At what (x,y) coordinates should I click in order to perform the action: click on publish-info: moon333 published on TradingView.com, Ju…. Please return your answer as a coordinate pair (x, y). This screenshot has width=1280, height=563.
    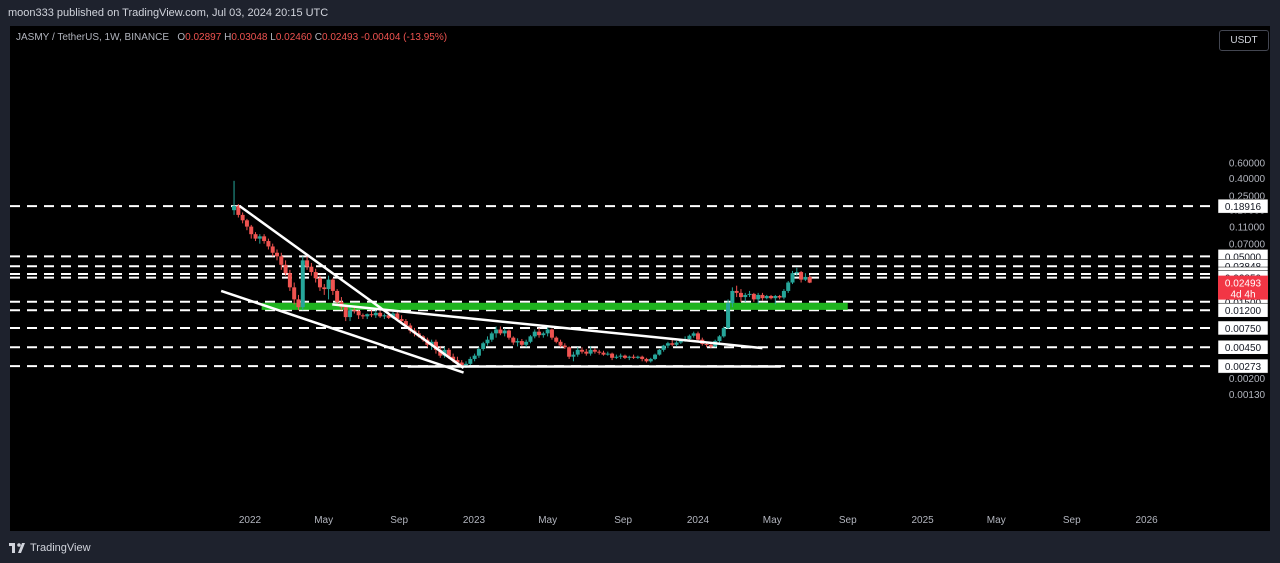
    Looking at the image, I should click on (168, 13).